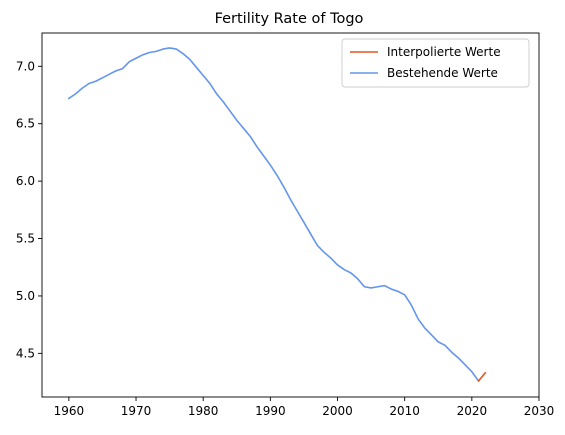 This screenshot has width=565, height=435. Describe the element at coordinates (472, 411) in the screenshot. I see `x-tick-label: 2020` at that location.